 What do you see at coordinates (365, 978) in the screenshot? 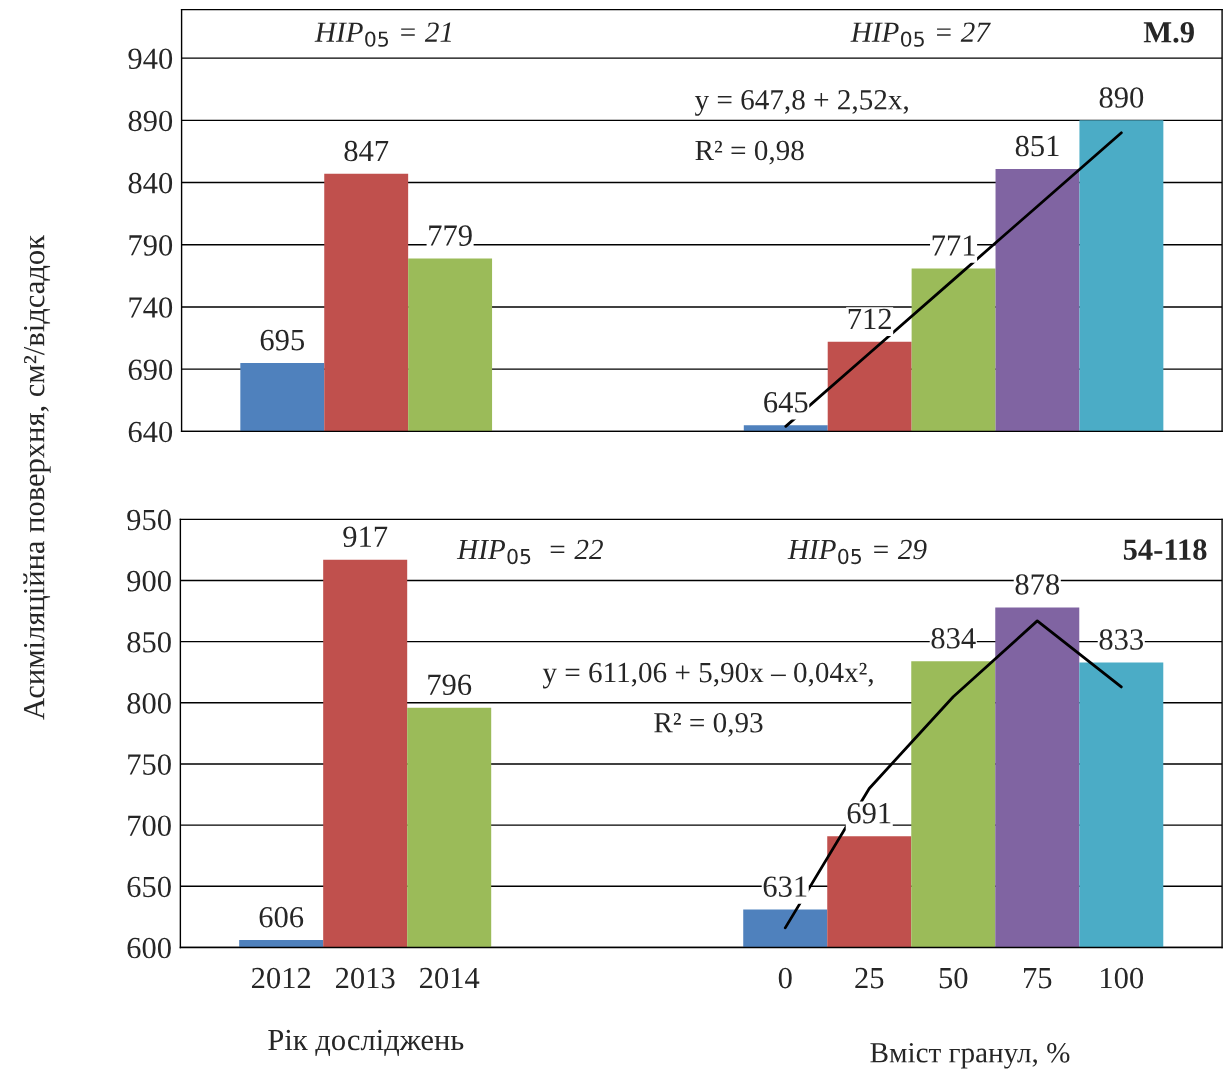
I see `x-tick-label: 2013` at bounding box center [365, 978].